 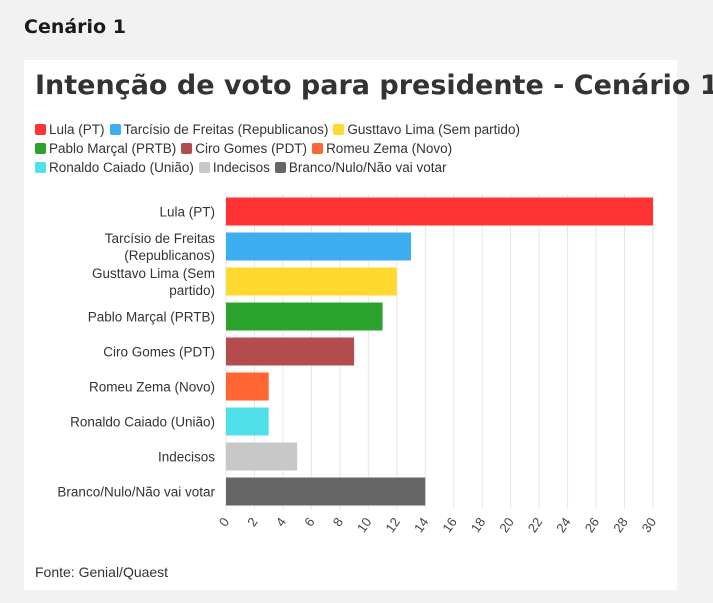 I want to click on legend-label: Gusttavo Lima (Sem partido), so click(x=433, y=129).